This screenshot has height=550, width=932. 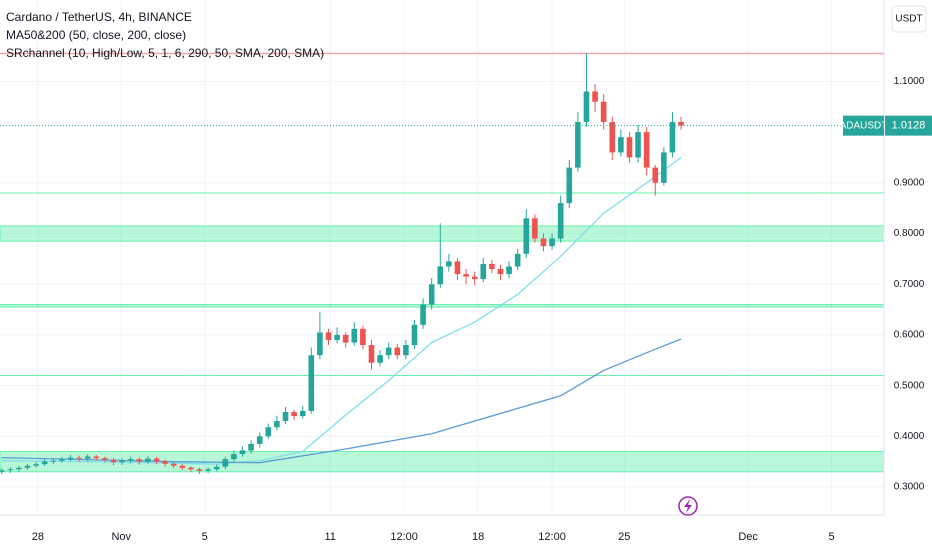 I want to click on price-label: 1.0128, so click(x=909, y=126).